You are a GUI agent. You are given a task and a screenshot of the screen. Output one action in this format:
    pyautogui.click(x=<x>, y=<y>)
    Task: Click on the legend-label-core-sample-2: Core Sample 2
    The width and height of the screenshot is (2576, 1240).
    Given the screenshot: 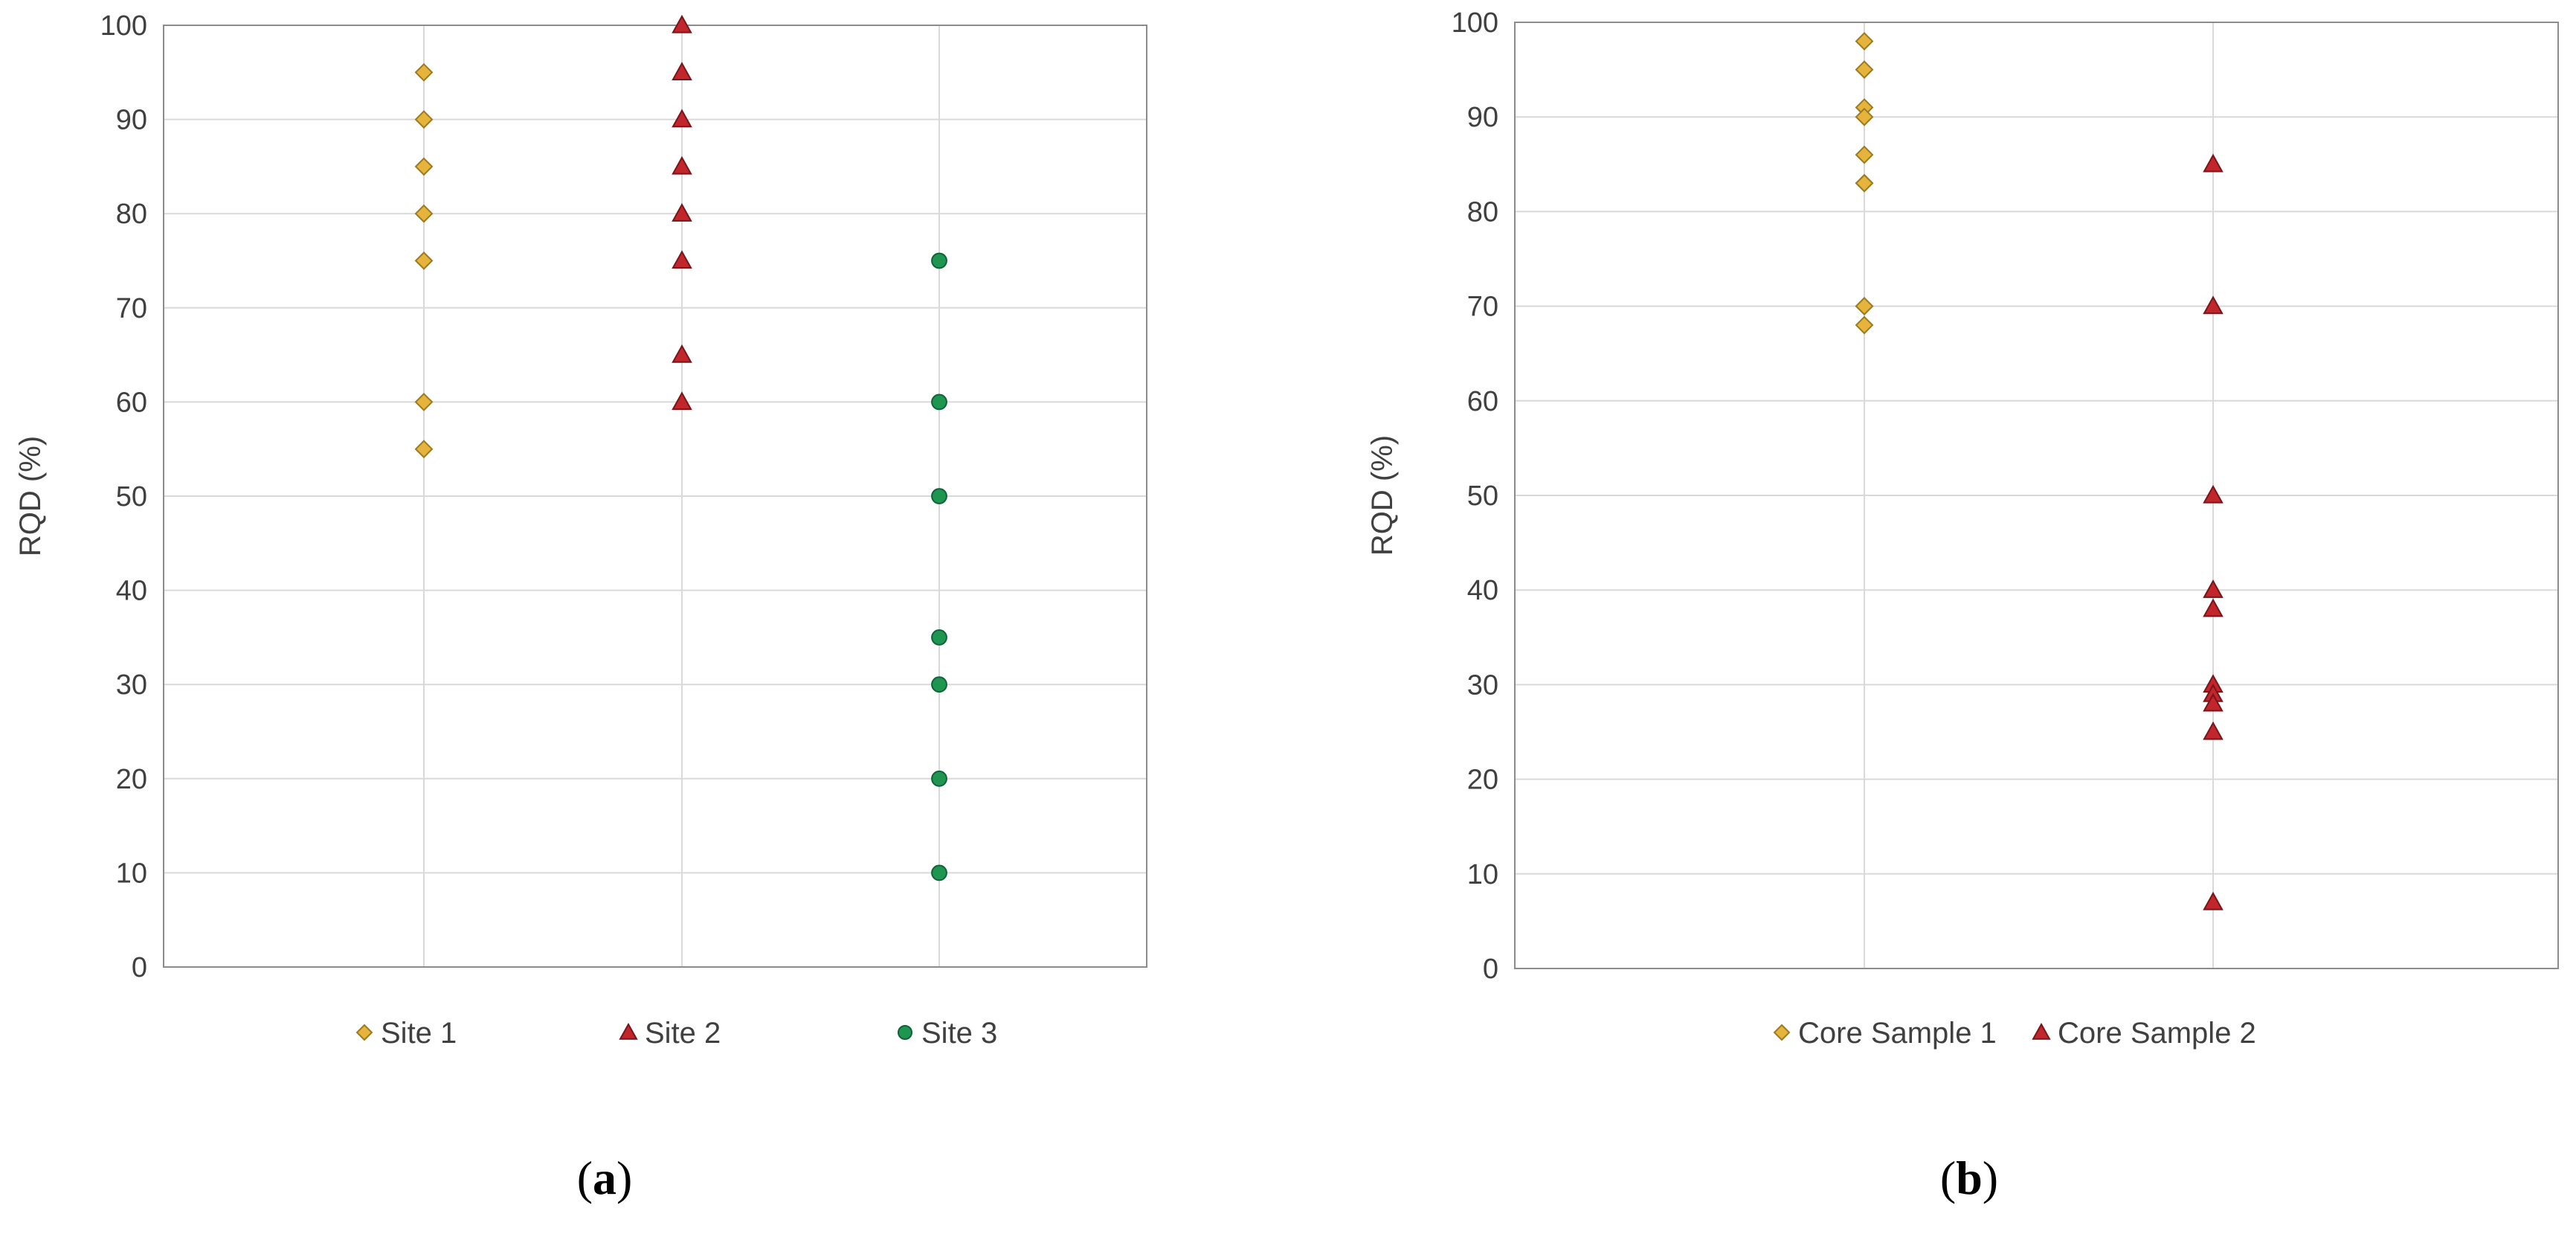 What is the action you would take?
    pyautogui.click(x=2157, y=1033)
    